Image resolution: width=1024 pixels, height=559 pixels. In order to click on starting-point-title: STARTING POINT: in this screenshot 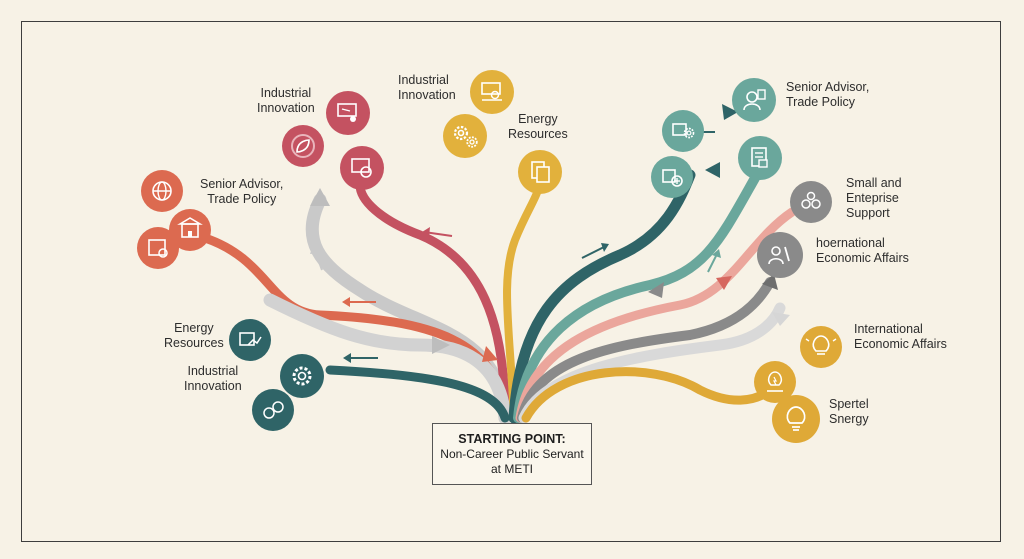, I will do `click(512, 439)`.